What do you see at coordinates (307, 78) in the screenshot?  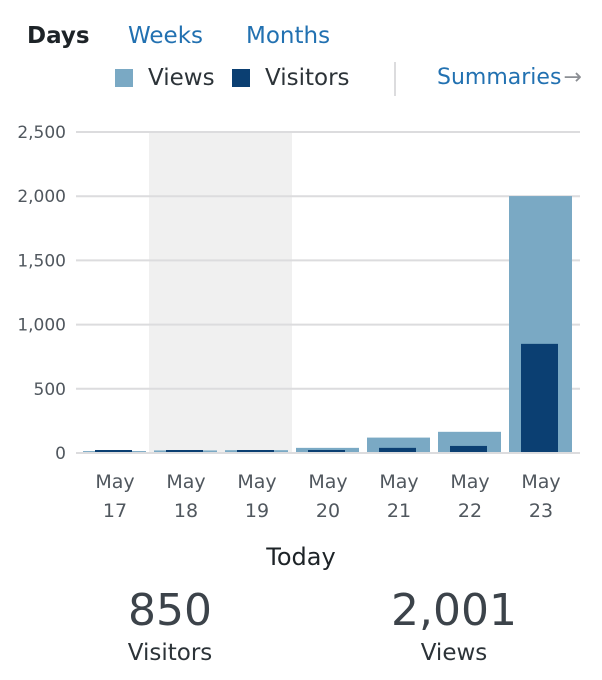 I see `visitors-legend-label: Visitors` at bounding box center [307, 78].